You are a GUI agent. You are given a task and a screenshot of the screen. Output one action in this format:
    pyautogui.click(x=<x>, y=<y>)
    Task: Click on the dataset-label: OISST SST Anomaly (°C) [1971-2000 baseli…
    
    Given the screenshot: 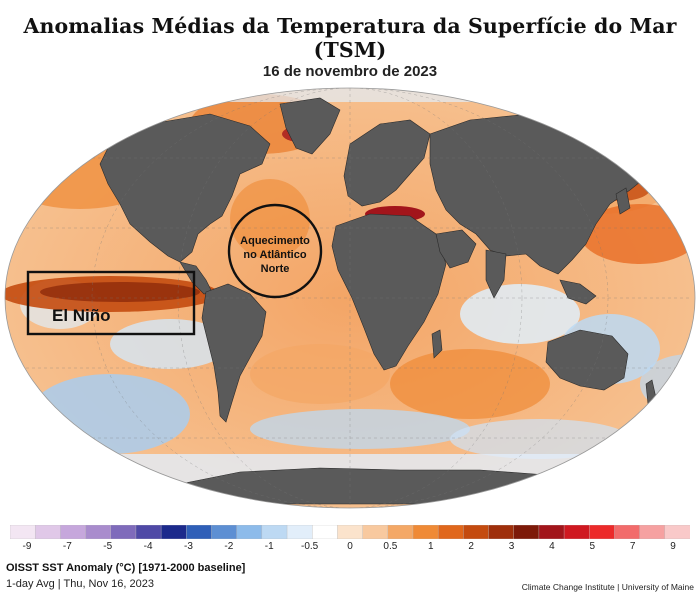 What is the action you would take?
    pyautogui.click(x=126, y=568)
    